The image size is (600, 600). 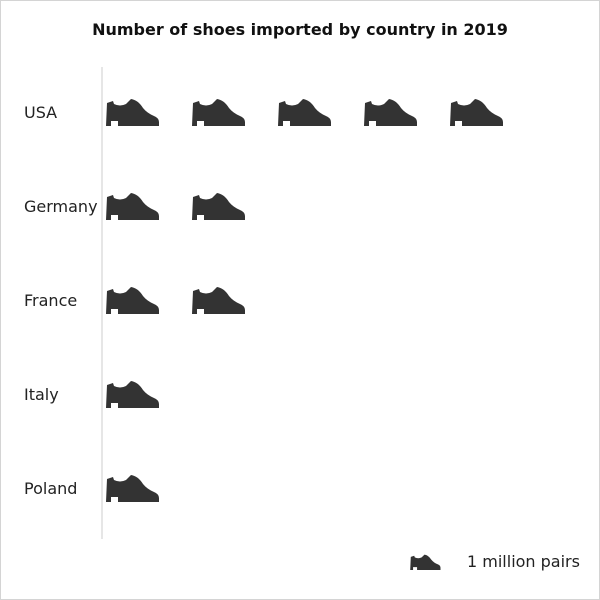 I want to click on legend: 1 million pairs, so click(x=495, y=561).